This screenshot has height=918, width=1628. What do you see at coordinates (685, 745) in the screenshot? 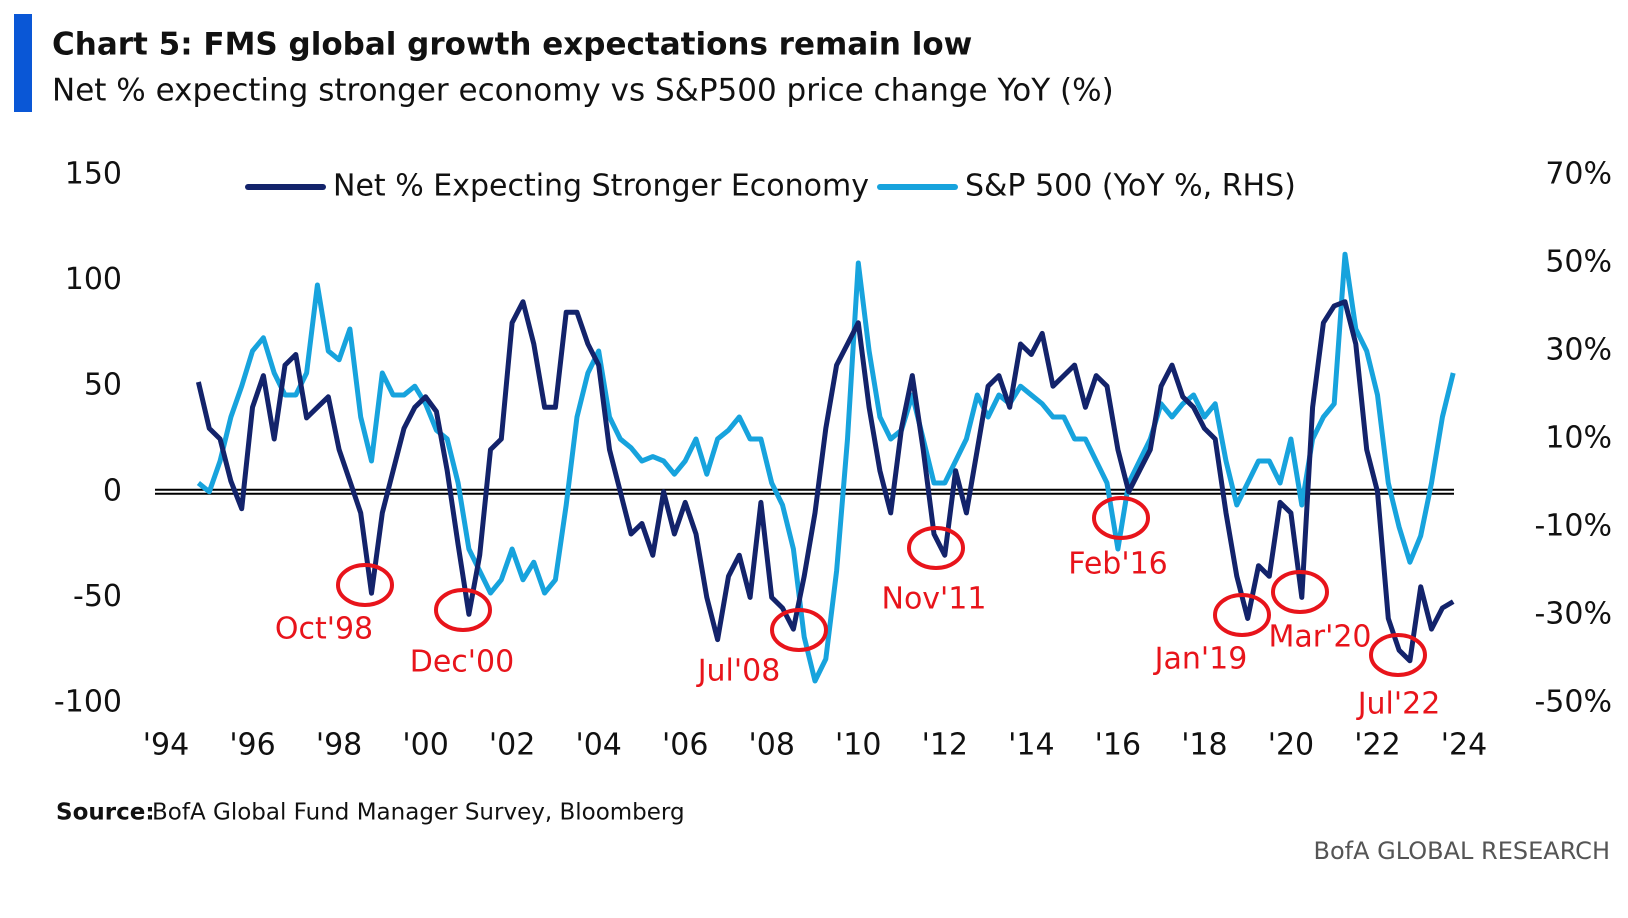
I see `x-tick-label: '06` at bounding box center [685, 745].